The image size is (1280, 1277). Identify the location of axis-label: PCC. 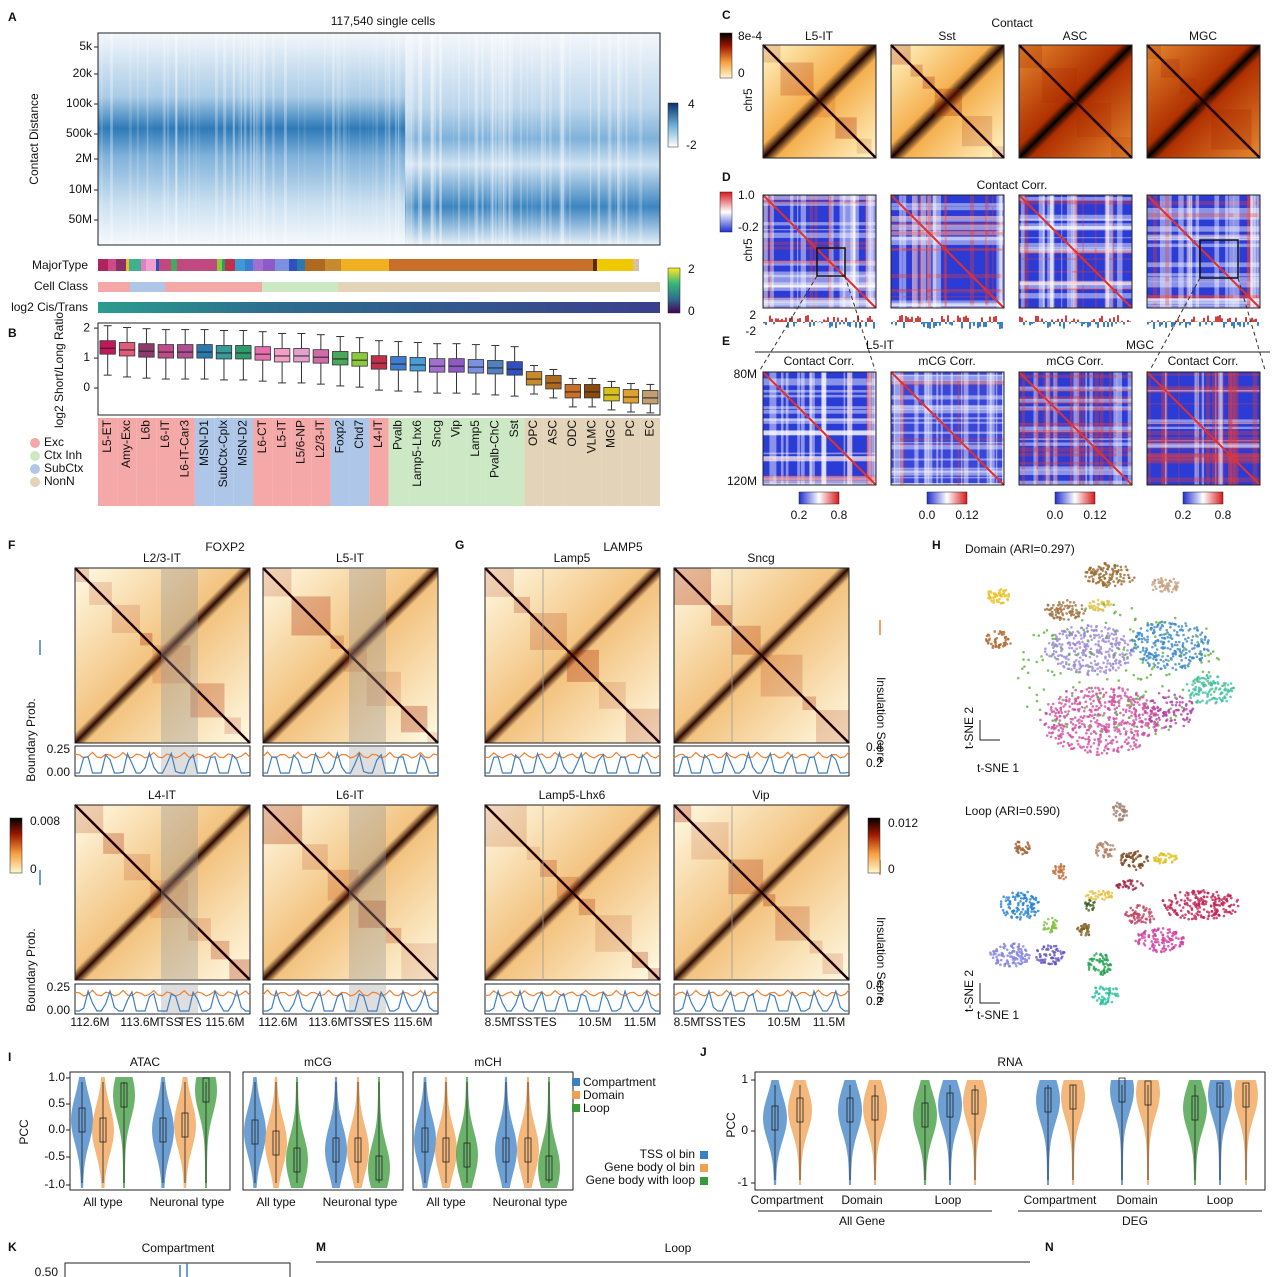
(731, 1125).